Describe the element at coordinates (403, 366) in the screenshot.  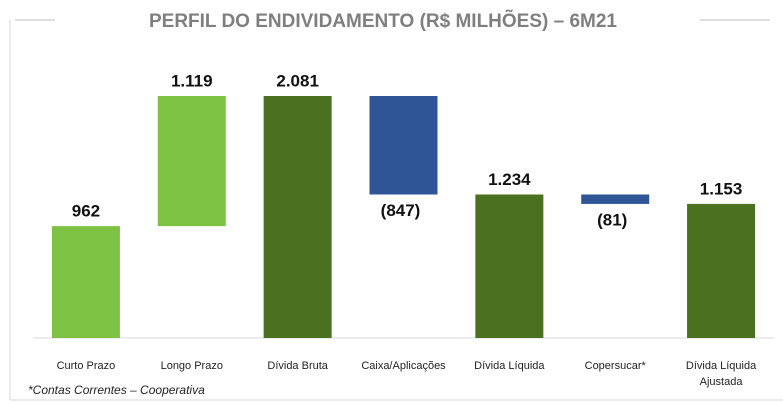
I see `x-tick-label: Caixa/Aplicações` at that location.